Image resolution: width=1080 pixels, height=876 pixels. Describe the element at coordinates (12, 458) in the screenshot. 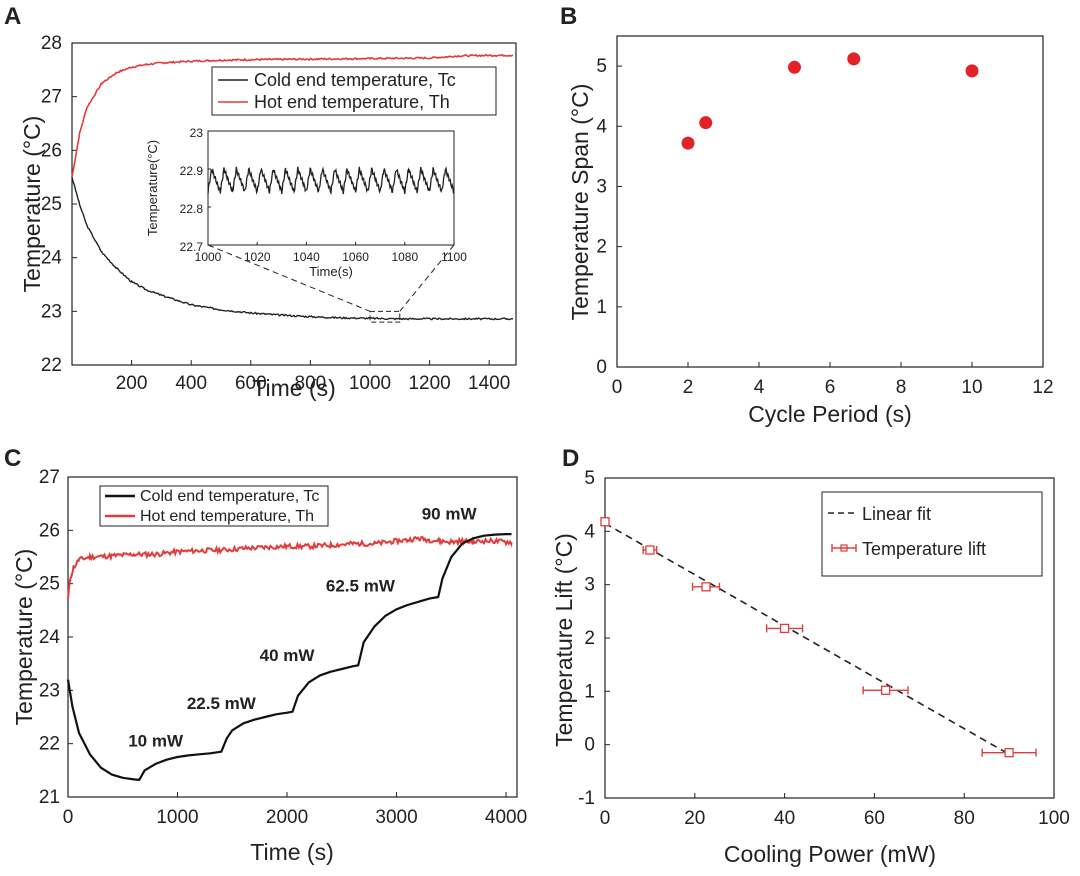

I see `panel-letter-c: C` at that location.